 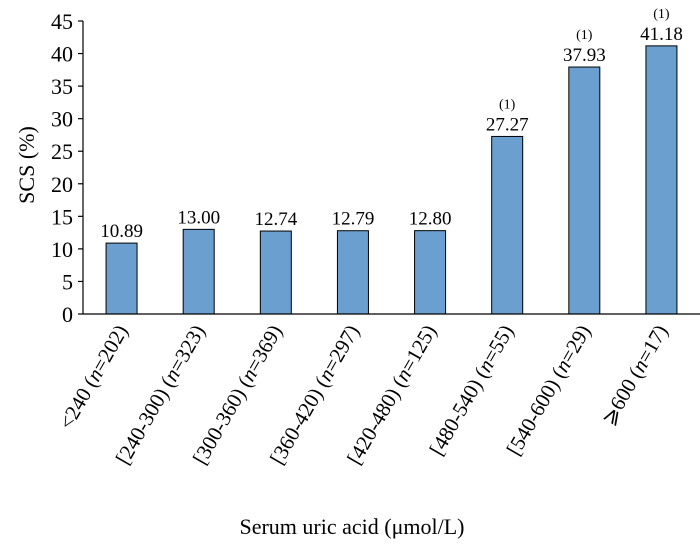 I want to click on x-tick-range: [240-300) (, so click(x=145, y=420).